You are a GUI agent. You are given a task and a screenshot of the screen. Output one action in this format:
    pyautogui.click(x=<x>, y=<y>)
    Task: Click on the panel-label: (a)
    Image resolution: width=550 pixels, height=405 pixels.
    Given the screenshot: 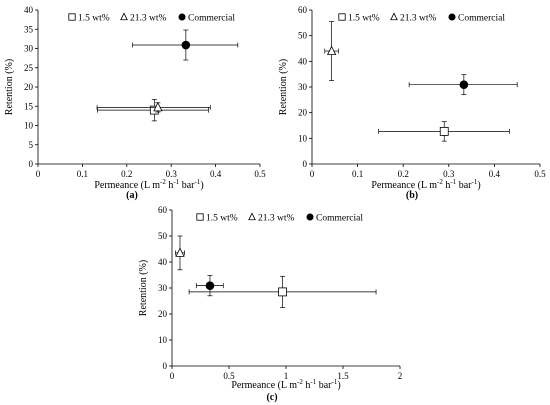 What is the action you would take?
    pyautogui.click(x=132, y=195)
    